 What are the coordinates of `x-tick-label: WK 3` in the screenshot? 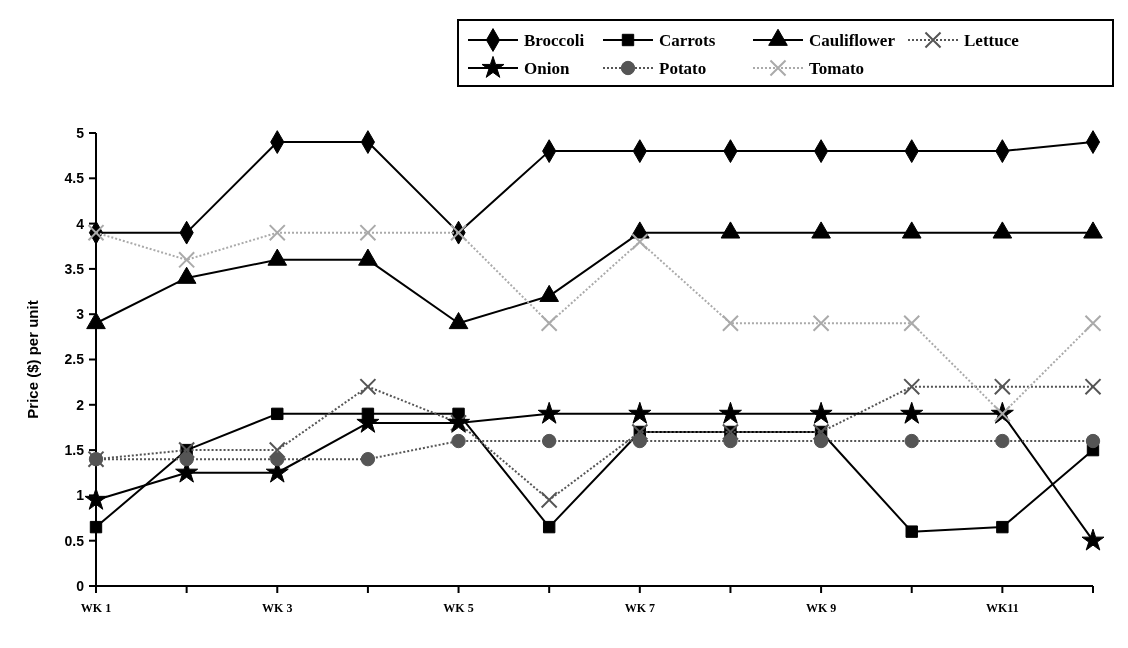 It's located at (277, 608).